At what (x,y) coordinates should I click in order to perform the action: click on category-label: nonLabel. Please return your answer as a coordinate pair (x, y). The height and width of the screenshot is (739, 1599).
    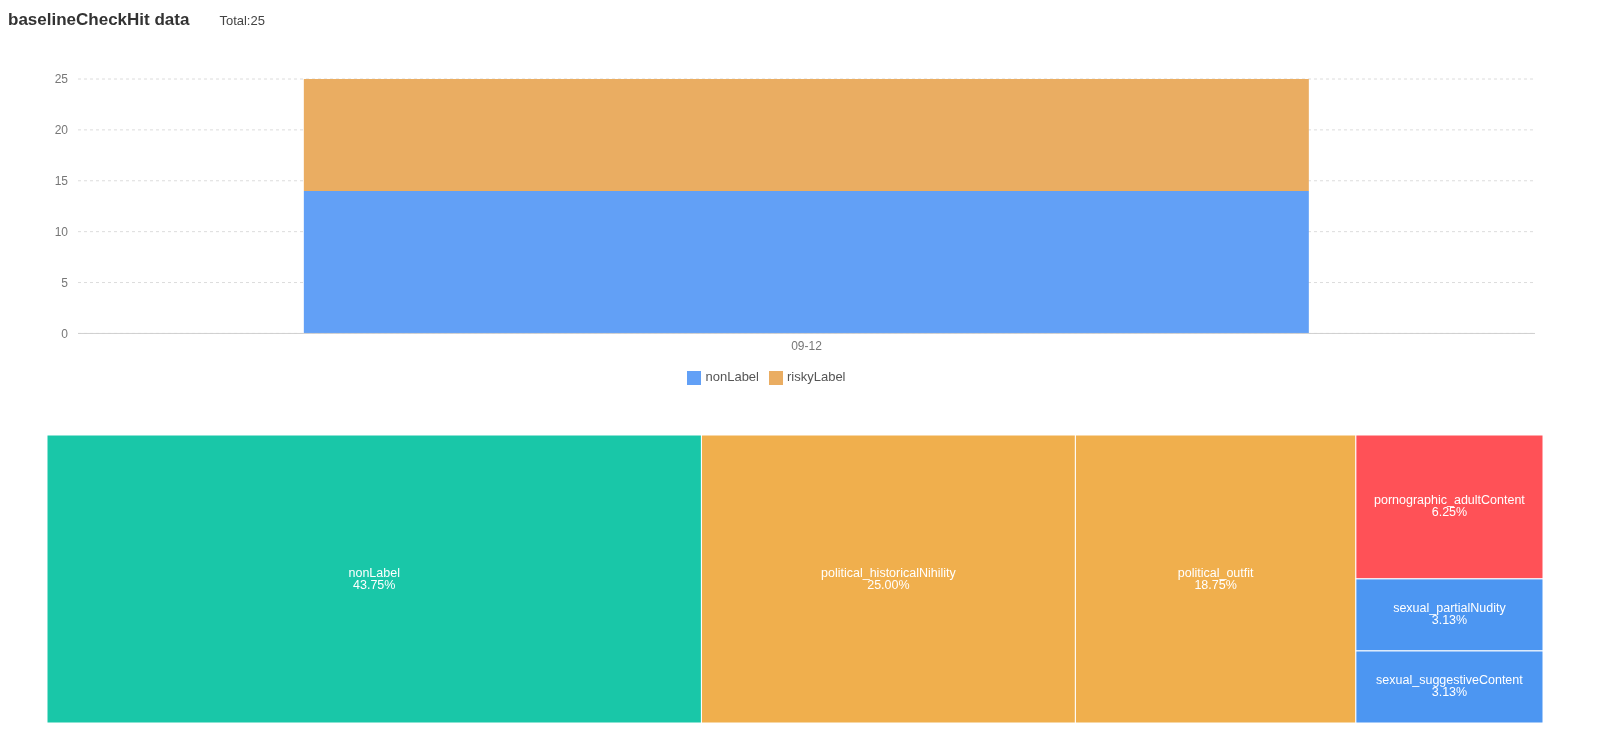
    Looking at the image, I should click on (374, 572).